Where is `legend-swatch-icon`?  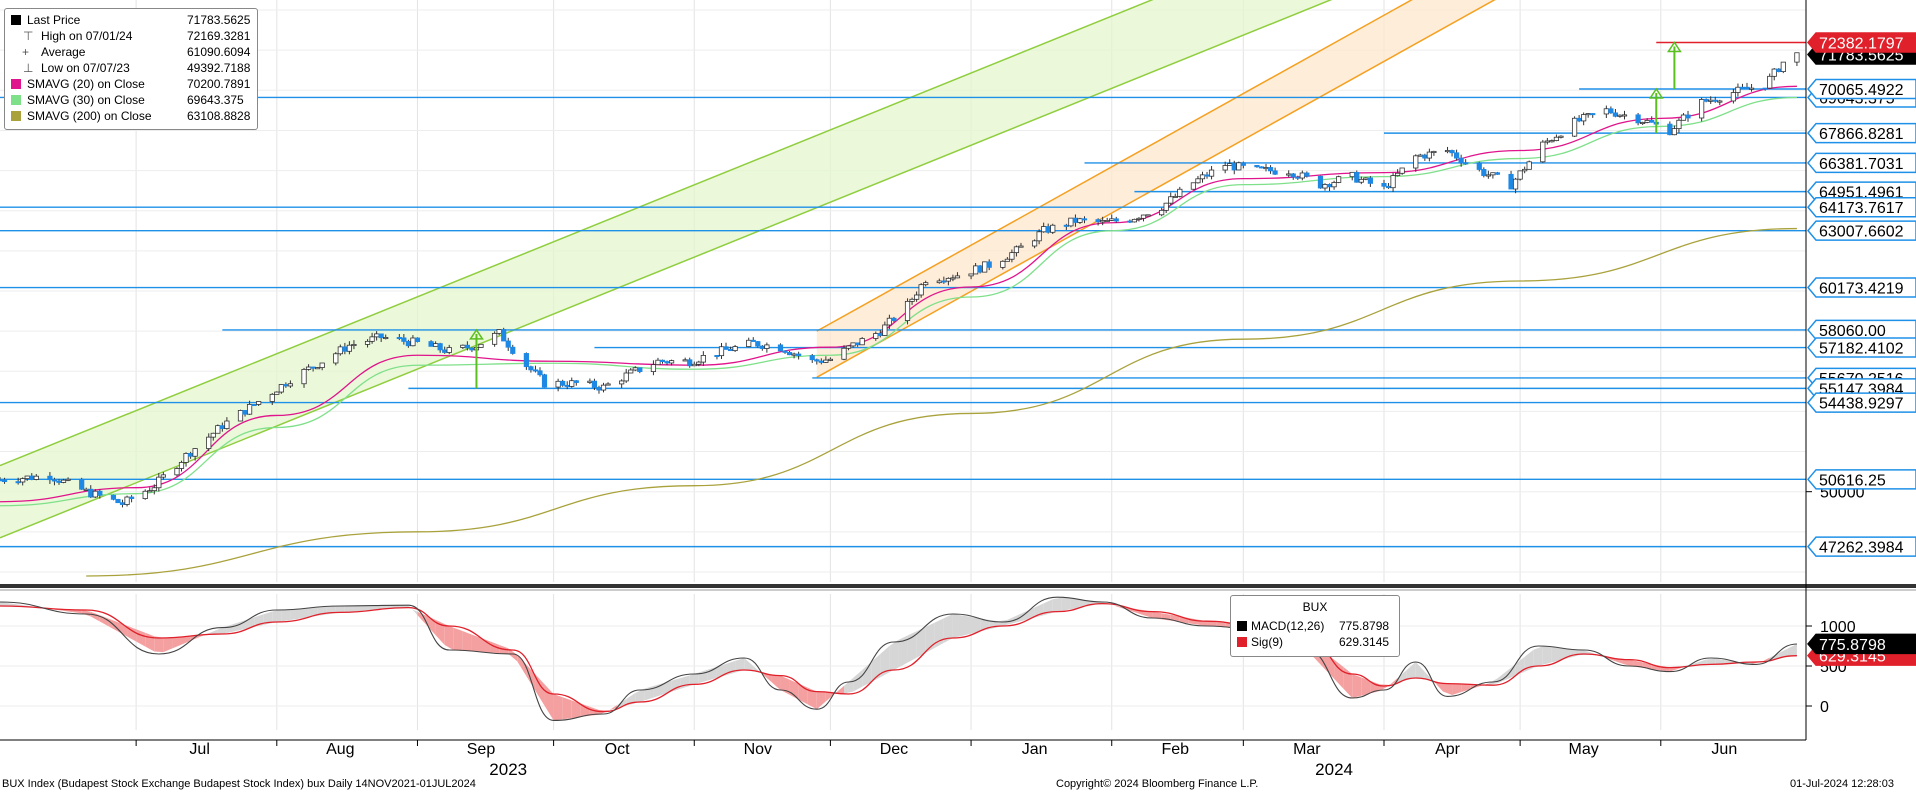 legend-swatch-icon is located at coordinates (16, 84).